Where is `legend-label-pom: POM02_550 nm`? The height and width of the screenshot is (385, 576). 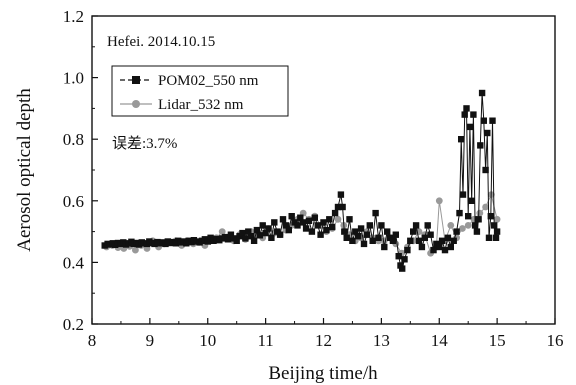 legend-label-pom: POM02_550 nm is located at coordinates (208, 81).